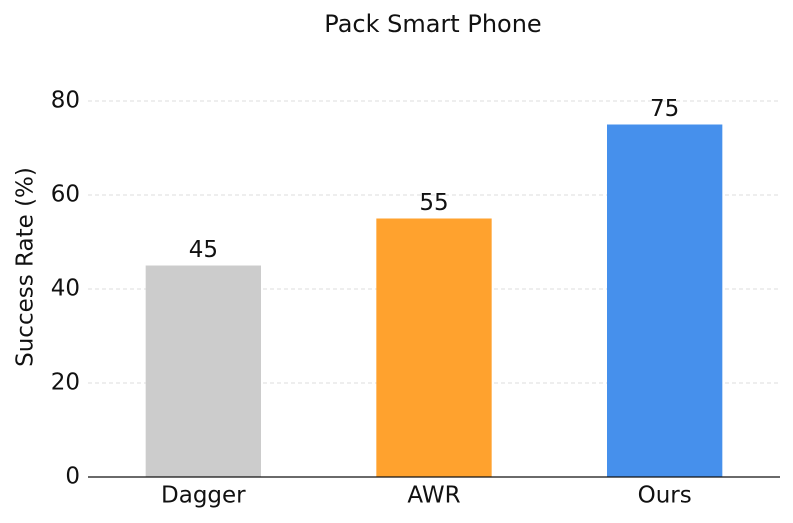  What do you see at coordinates (72, 477) in the screenshot?
I see `y-tick-label: 0` at bounding box center [72, 477].